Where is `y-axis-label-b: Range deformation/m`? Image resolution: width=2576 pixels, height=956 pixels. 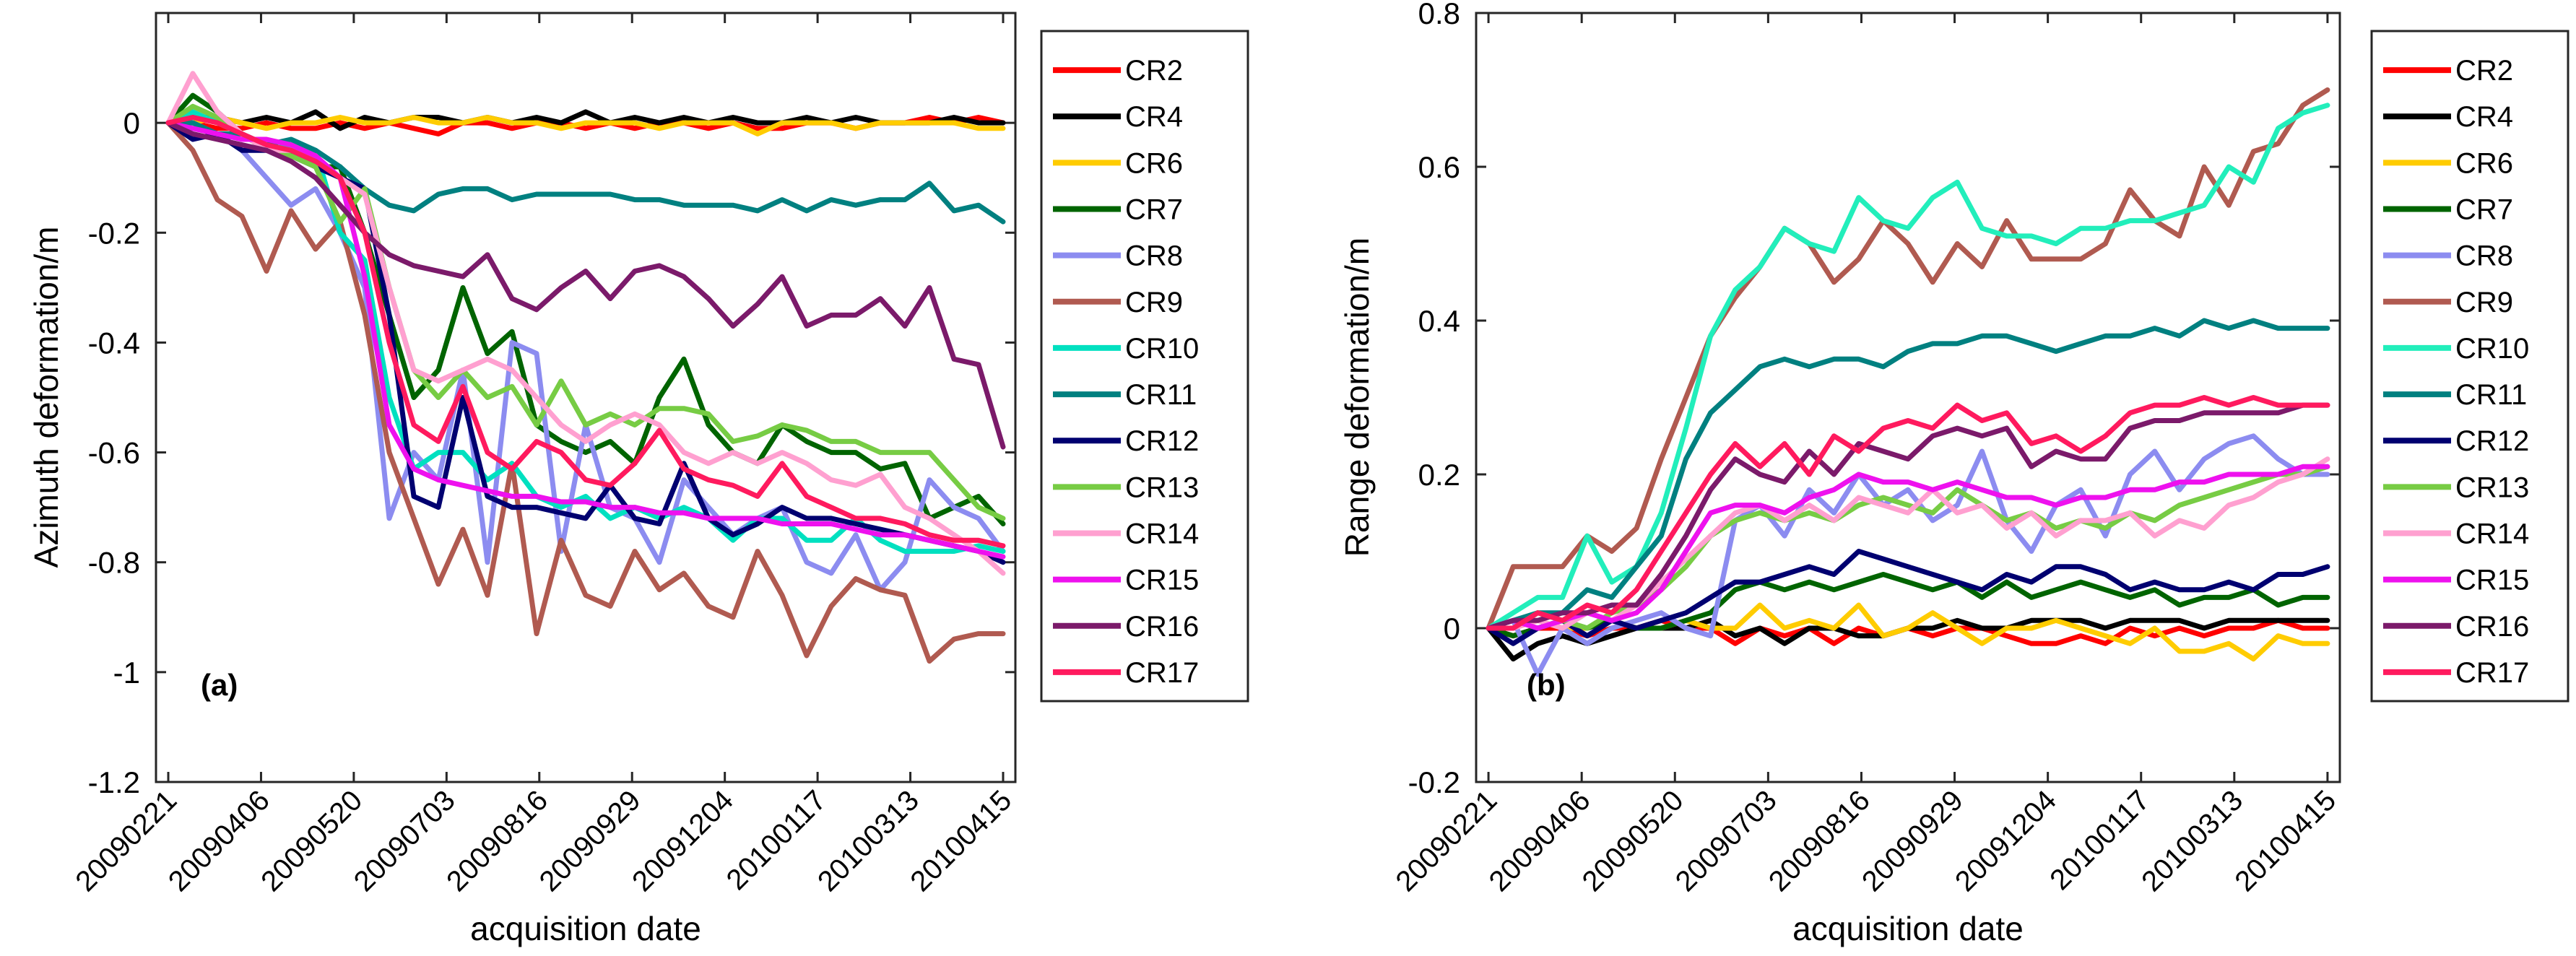
y-axis-label-b: Range deformation/m is located at coordinates (1357, 397).